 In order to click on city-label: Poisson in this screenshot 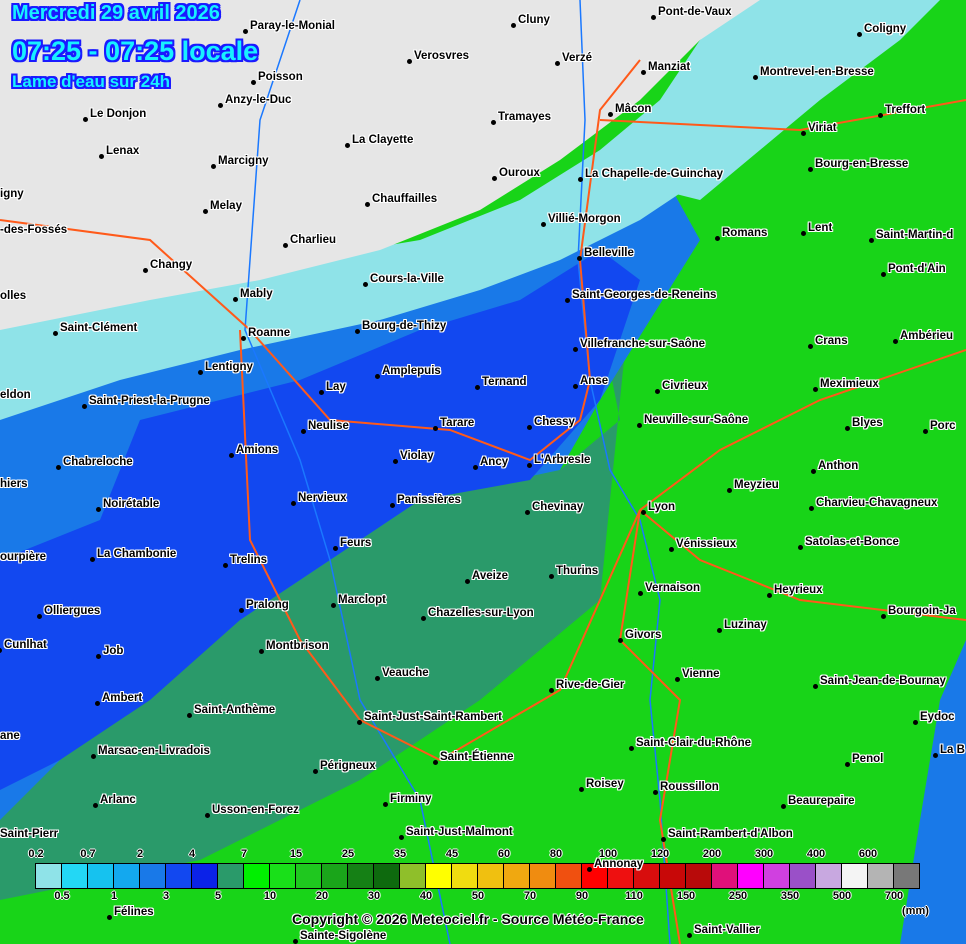, I will do `click(280, 77)`.